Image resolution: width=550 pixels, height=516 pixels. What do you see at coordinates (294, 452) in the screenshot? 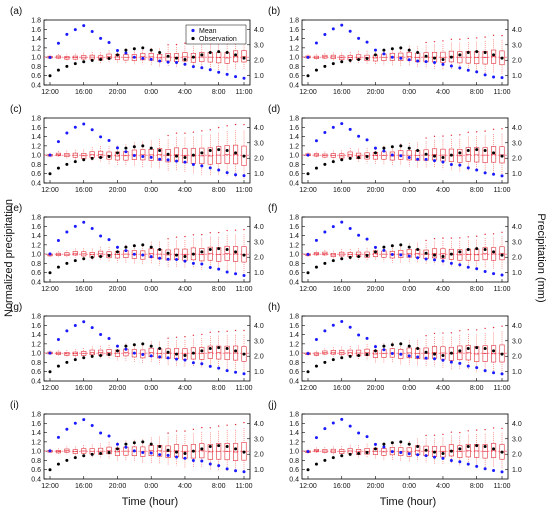
I see `y-tick-label-left: 1.0` at bounding box center [294, 452].